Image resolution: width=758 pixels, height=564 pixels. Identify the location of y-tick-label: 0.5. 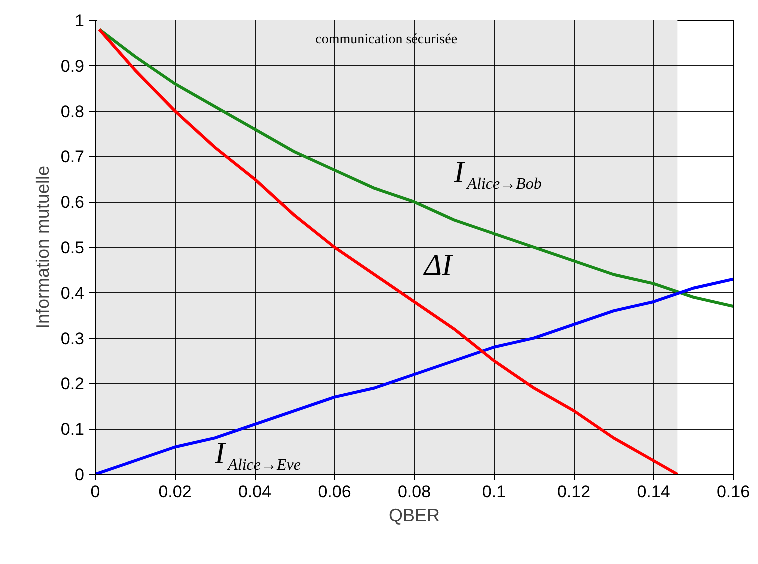
(72, 248).